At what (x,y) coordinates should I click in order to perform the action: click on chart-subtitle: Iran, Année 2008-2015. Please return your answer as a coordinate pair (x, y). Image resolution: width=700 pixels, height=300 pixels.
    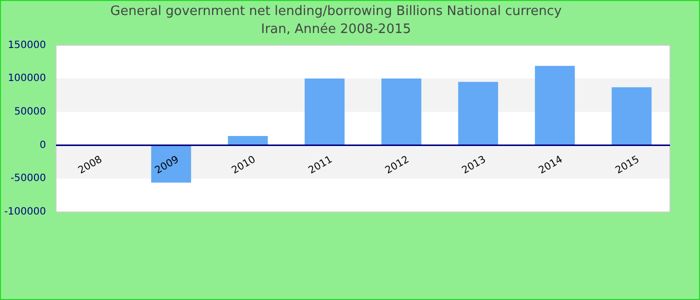
    Looking at the image, I should click on (336, 29).